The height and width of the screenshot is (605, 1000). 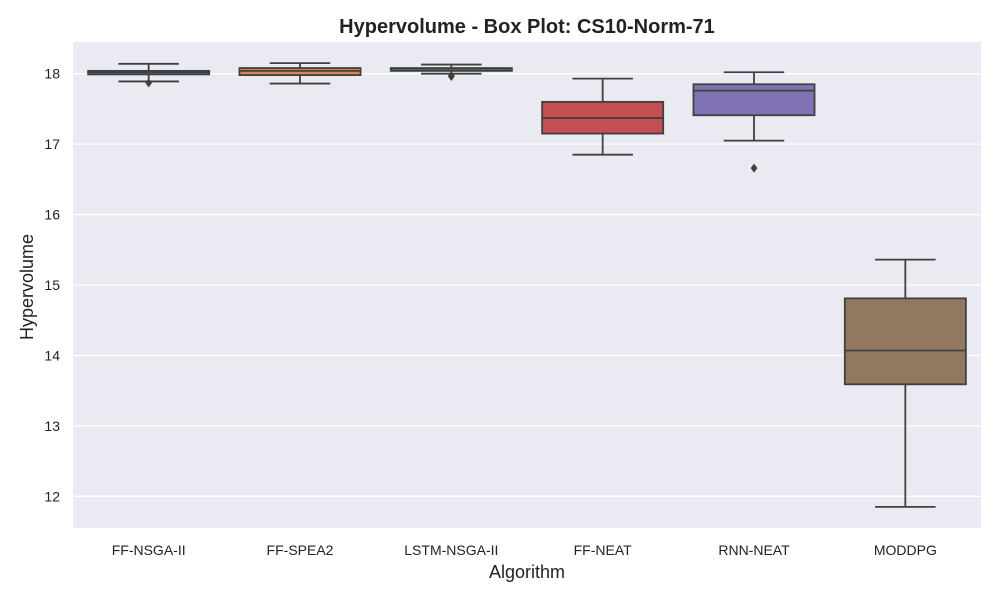 What do you see at coordinates (603, 116) in the screenshot?
I see `box-ff-neat` at bounding box center [603, 116].